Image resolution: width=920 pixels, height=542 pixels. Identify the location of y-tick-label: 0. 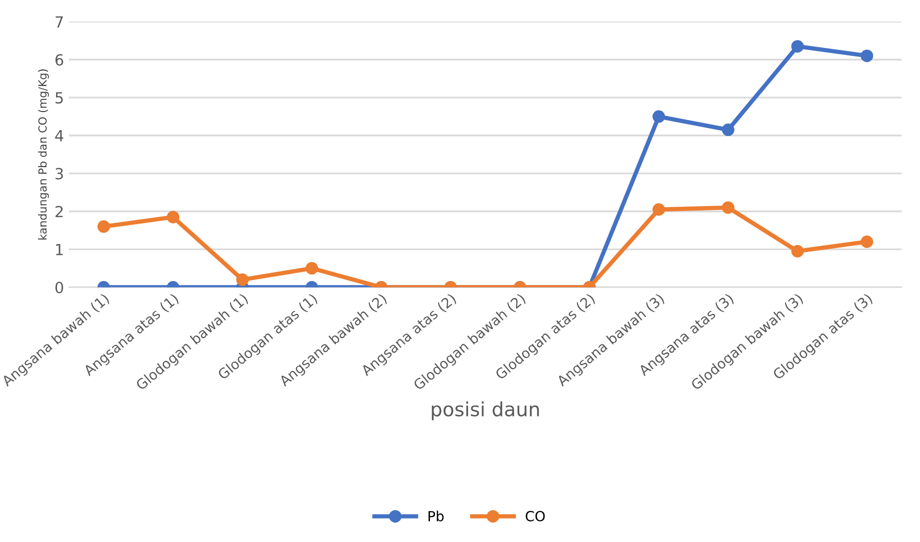
(59, 288).